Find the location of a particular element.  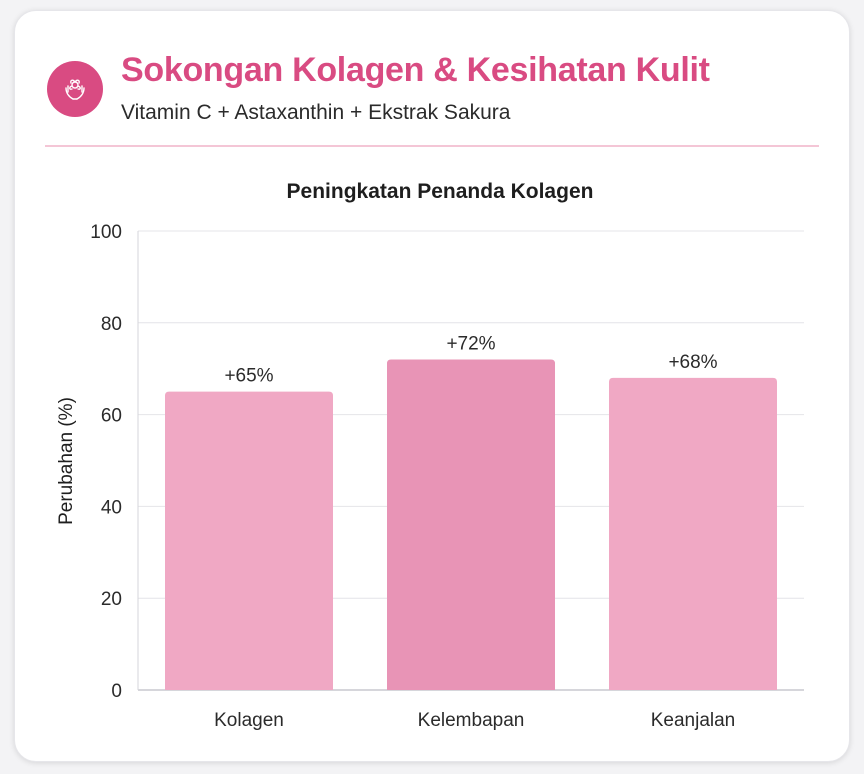

x-category-label: Keanjalan is located at coordinates (693, 720).